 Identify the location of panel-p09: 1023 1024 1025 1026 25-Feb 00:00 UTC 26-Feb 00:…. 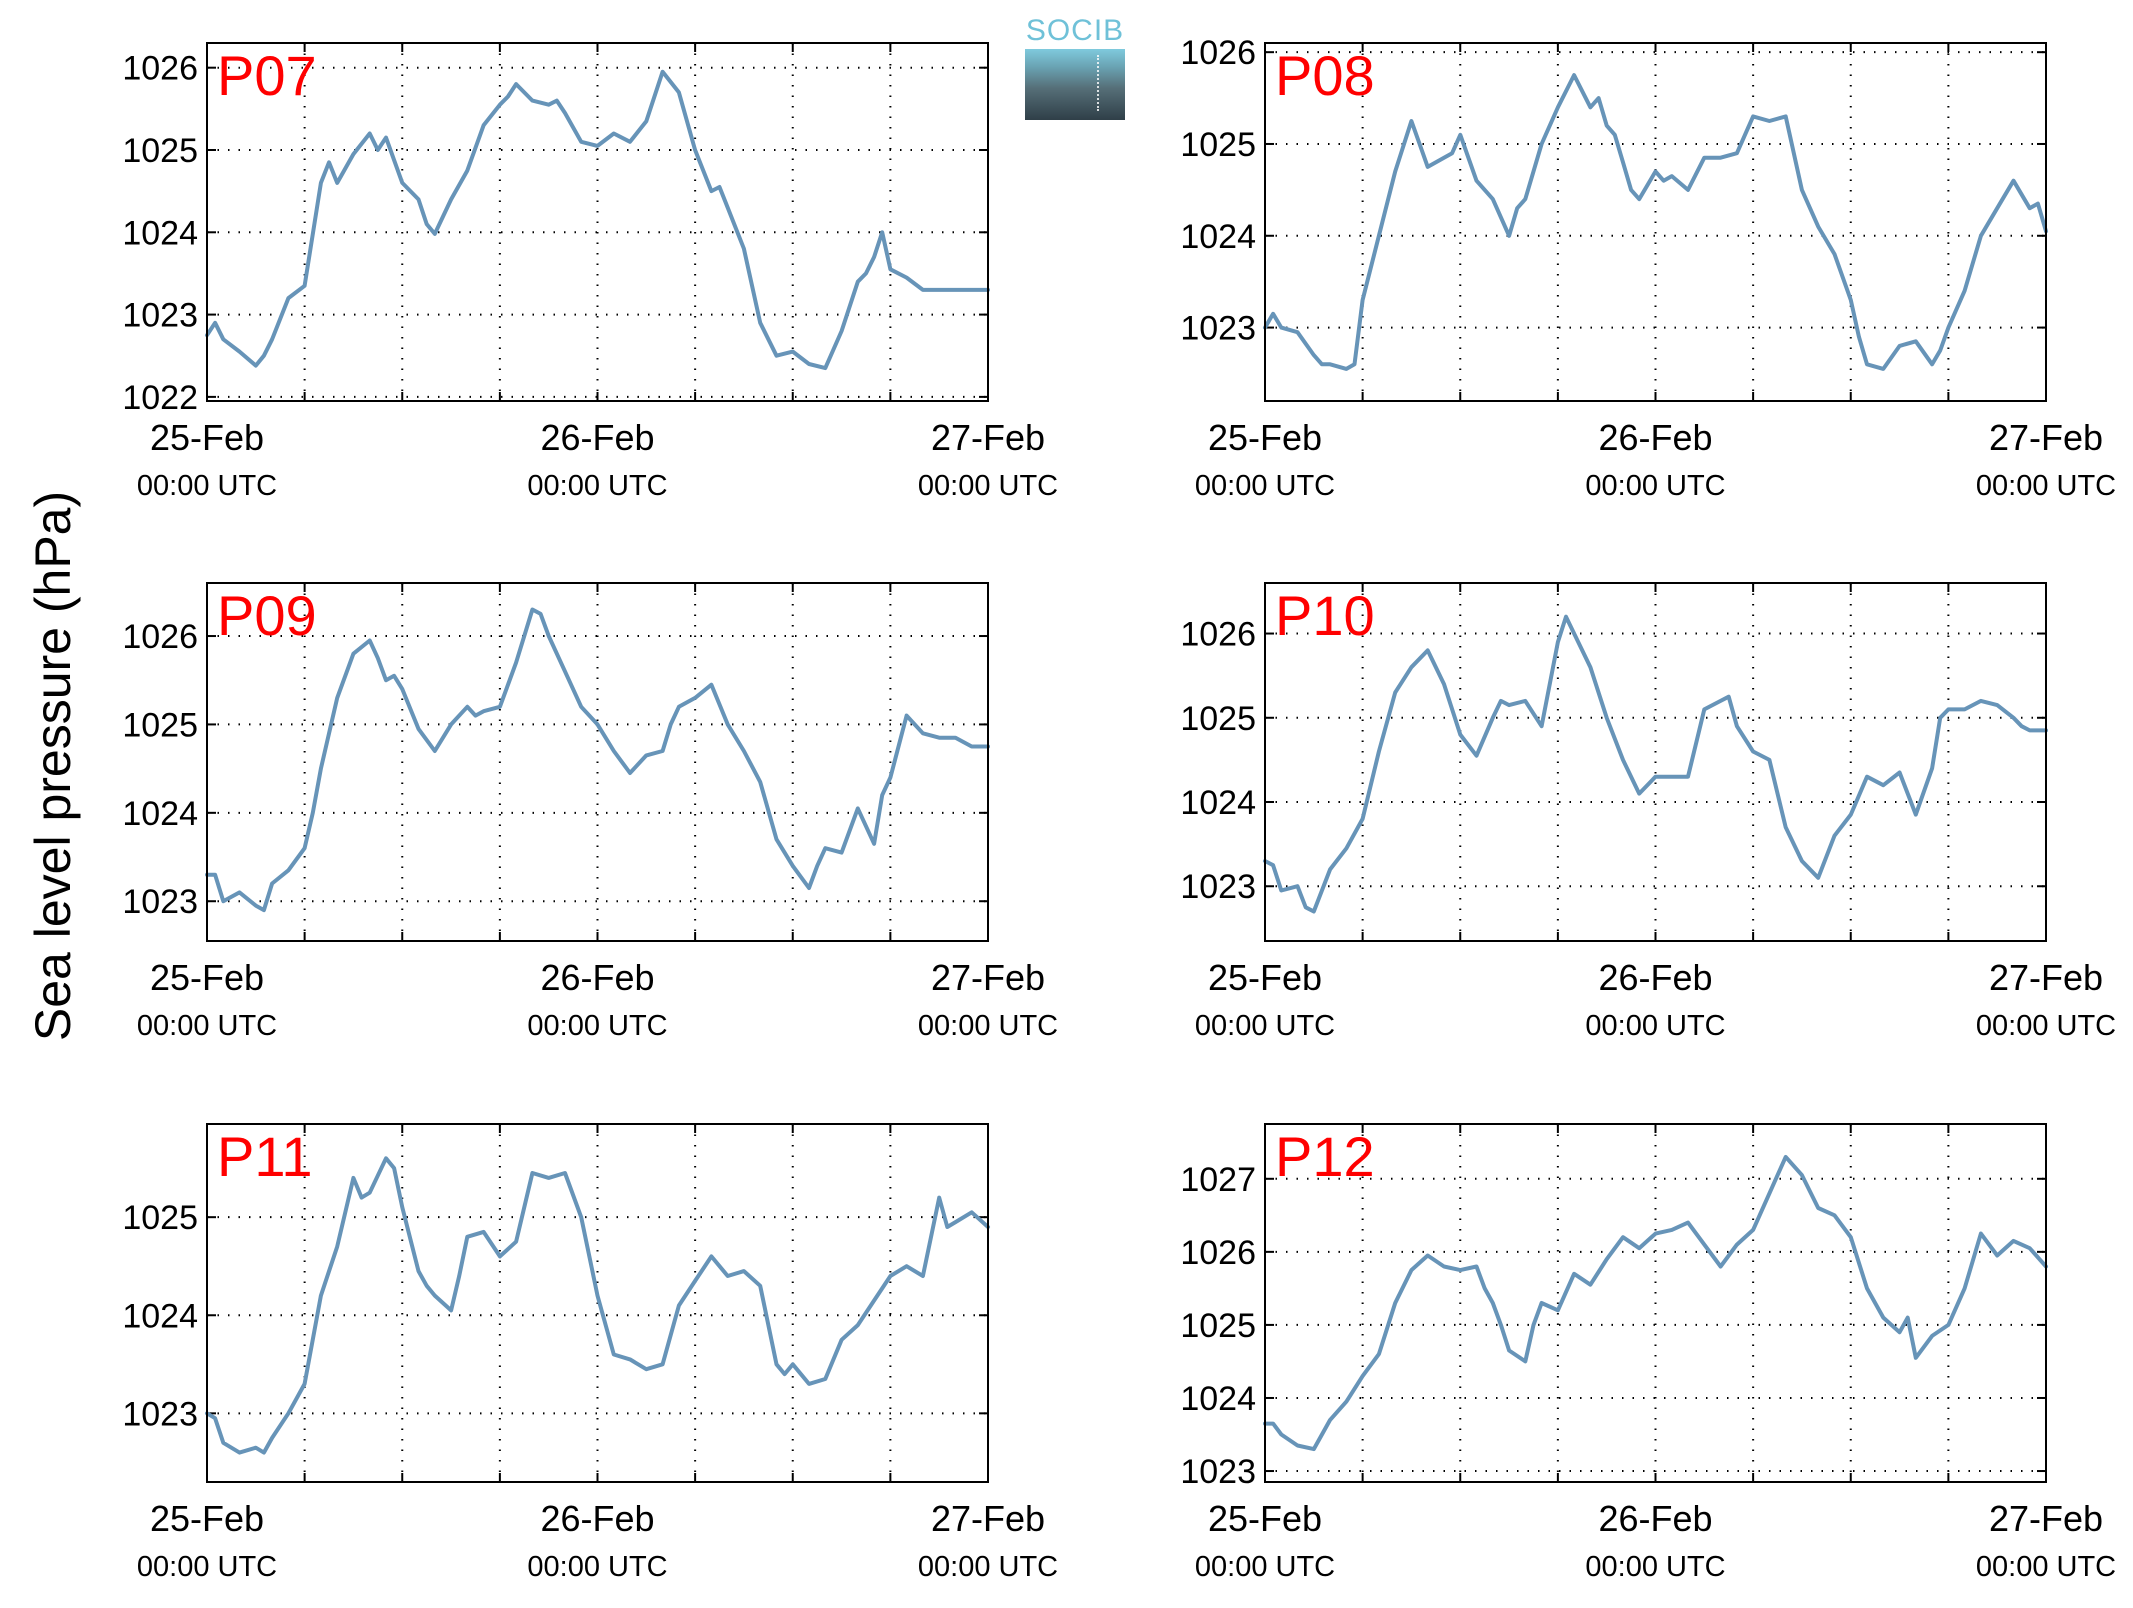
(590, 812).